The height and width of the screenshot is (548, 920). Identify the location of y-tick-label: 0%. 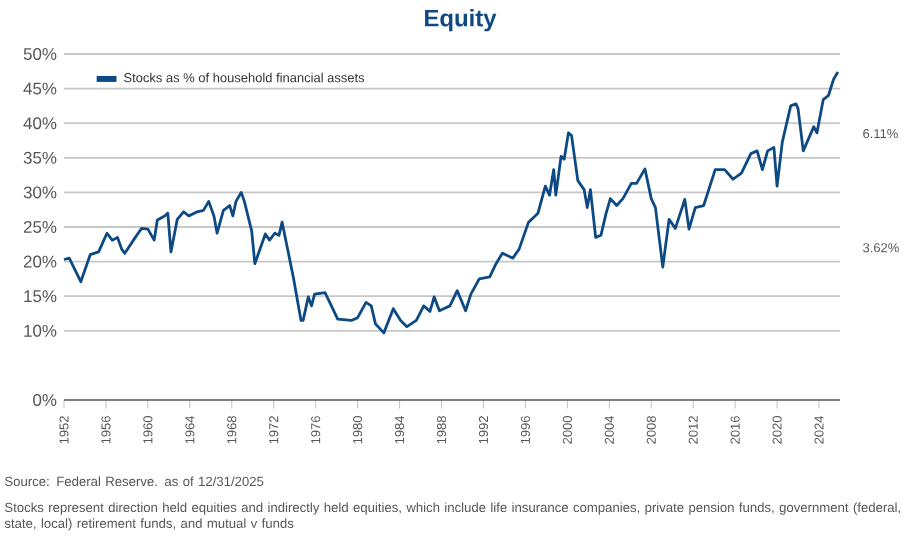
(45, 400).